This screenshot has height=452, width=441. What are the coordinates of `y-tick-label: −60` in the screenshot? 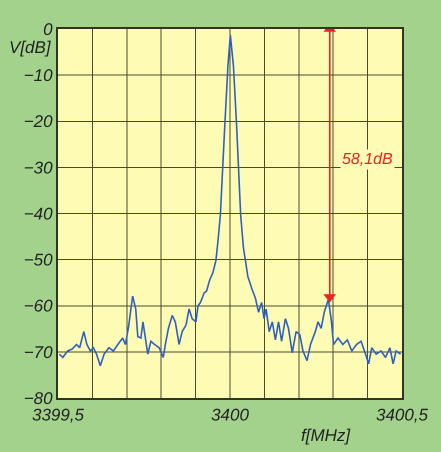 It's located at (39, 306).